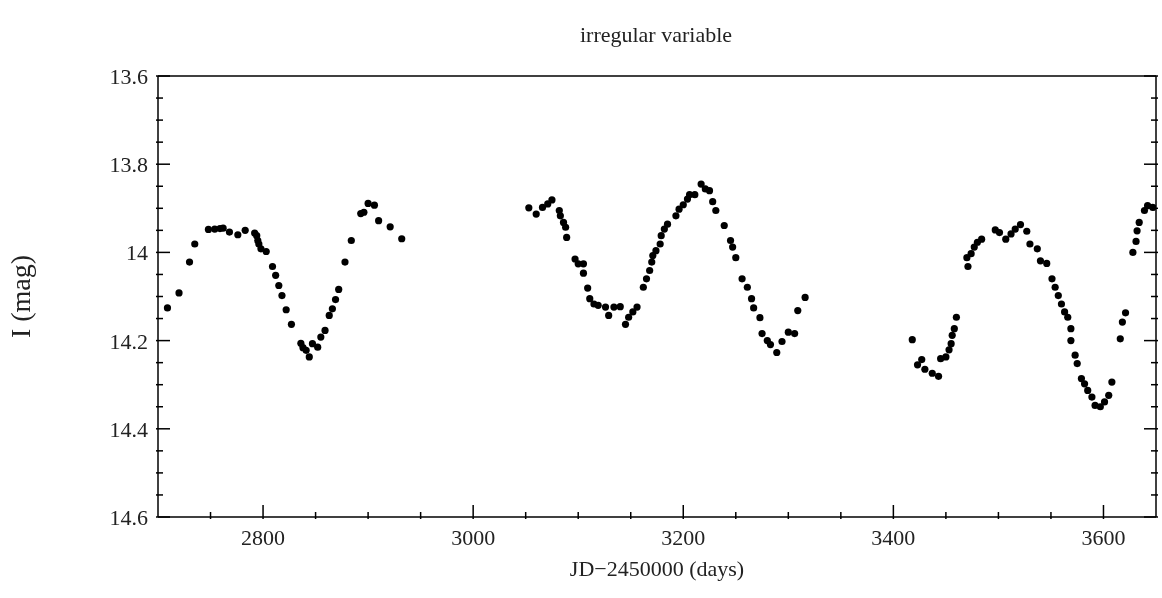 The image size is (1162, 598). Describe the element at coordinates (128, 341) in the screenshot. I see `y-tick-label: 14.2` at that location.